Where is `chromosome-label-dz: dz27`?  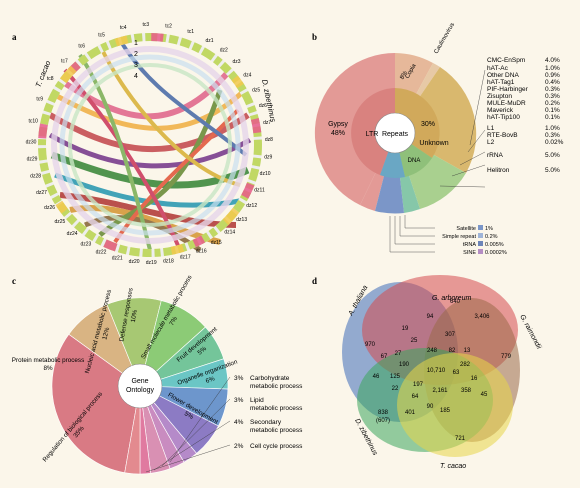
chromosome-label-dz: dz27 is located at coordinates (41, 193).